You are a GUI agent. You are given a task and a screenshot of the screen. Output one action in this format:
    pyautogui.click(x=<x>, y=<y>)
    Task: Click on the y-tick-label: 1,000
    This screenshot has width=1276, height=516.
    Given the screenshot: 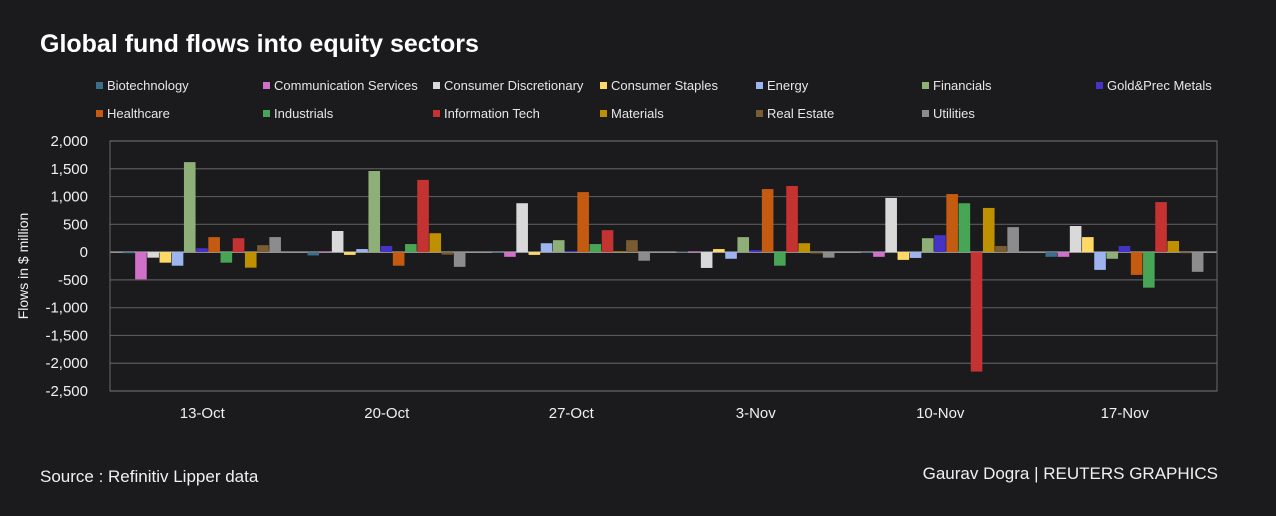 What is the action you would take?
    pyautogui.click(x=69, y=197)
    